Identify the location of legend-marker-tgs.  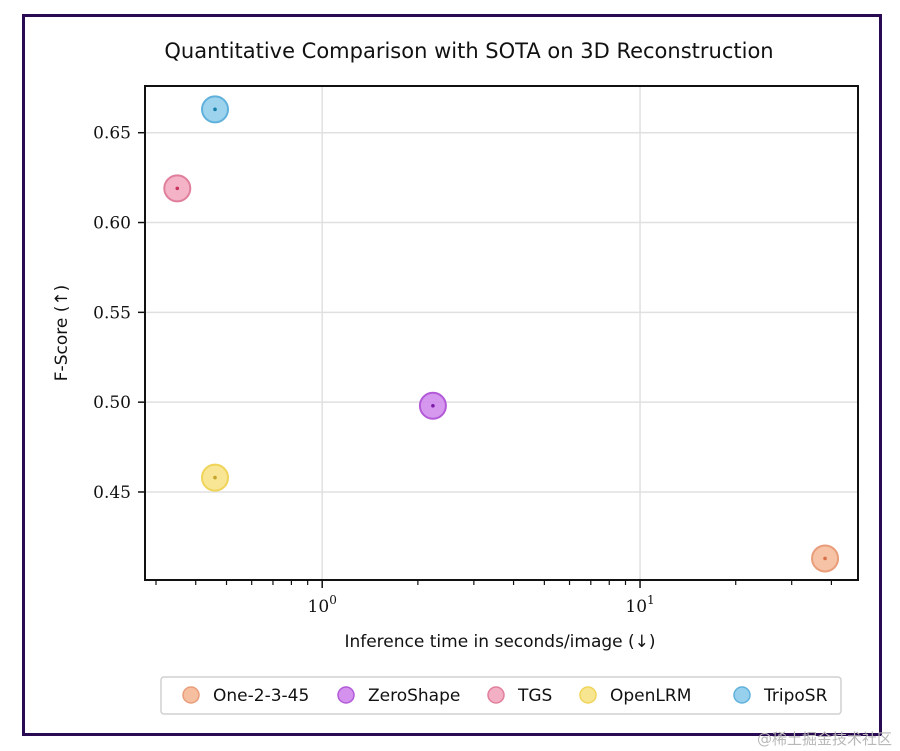
(496, 695).